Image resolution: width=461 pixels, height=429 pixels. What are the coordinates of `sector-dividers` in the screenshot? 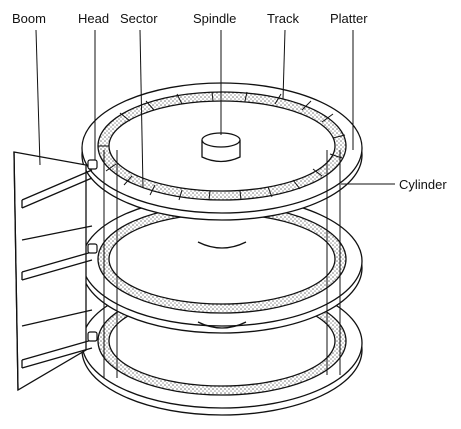 It's located at (222, 146).